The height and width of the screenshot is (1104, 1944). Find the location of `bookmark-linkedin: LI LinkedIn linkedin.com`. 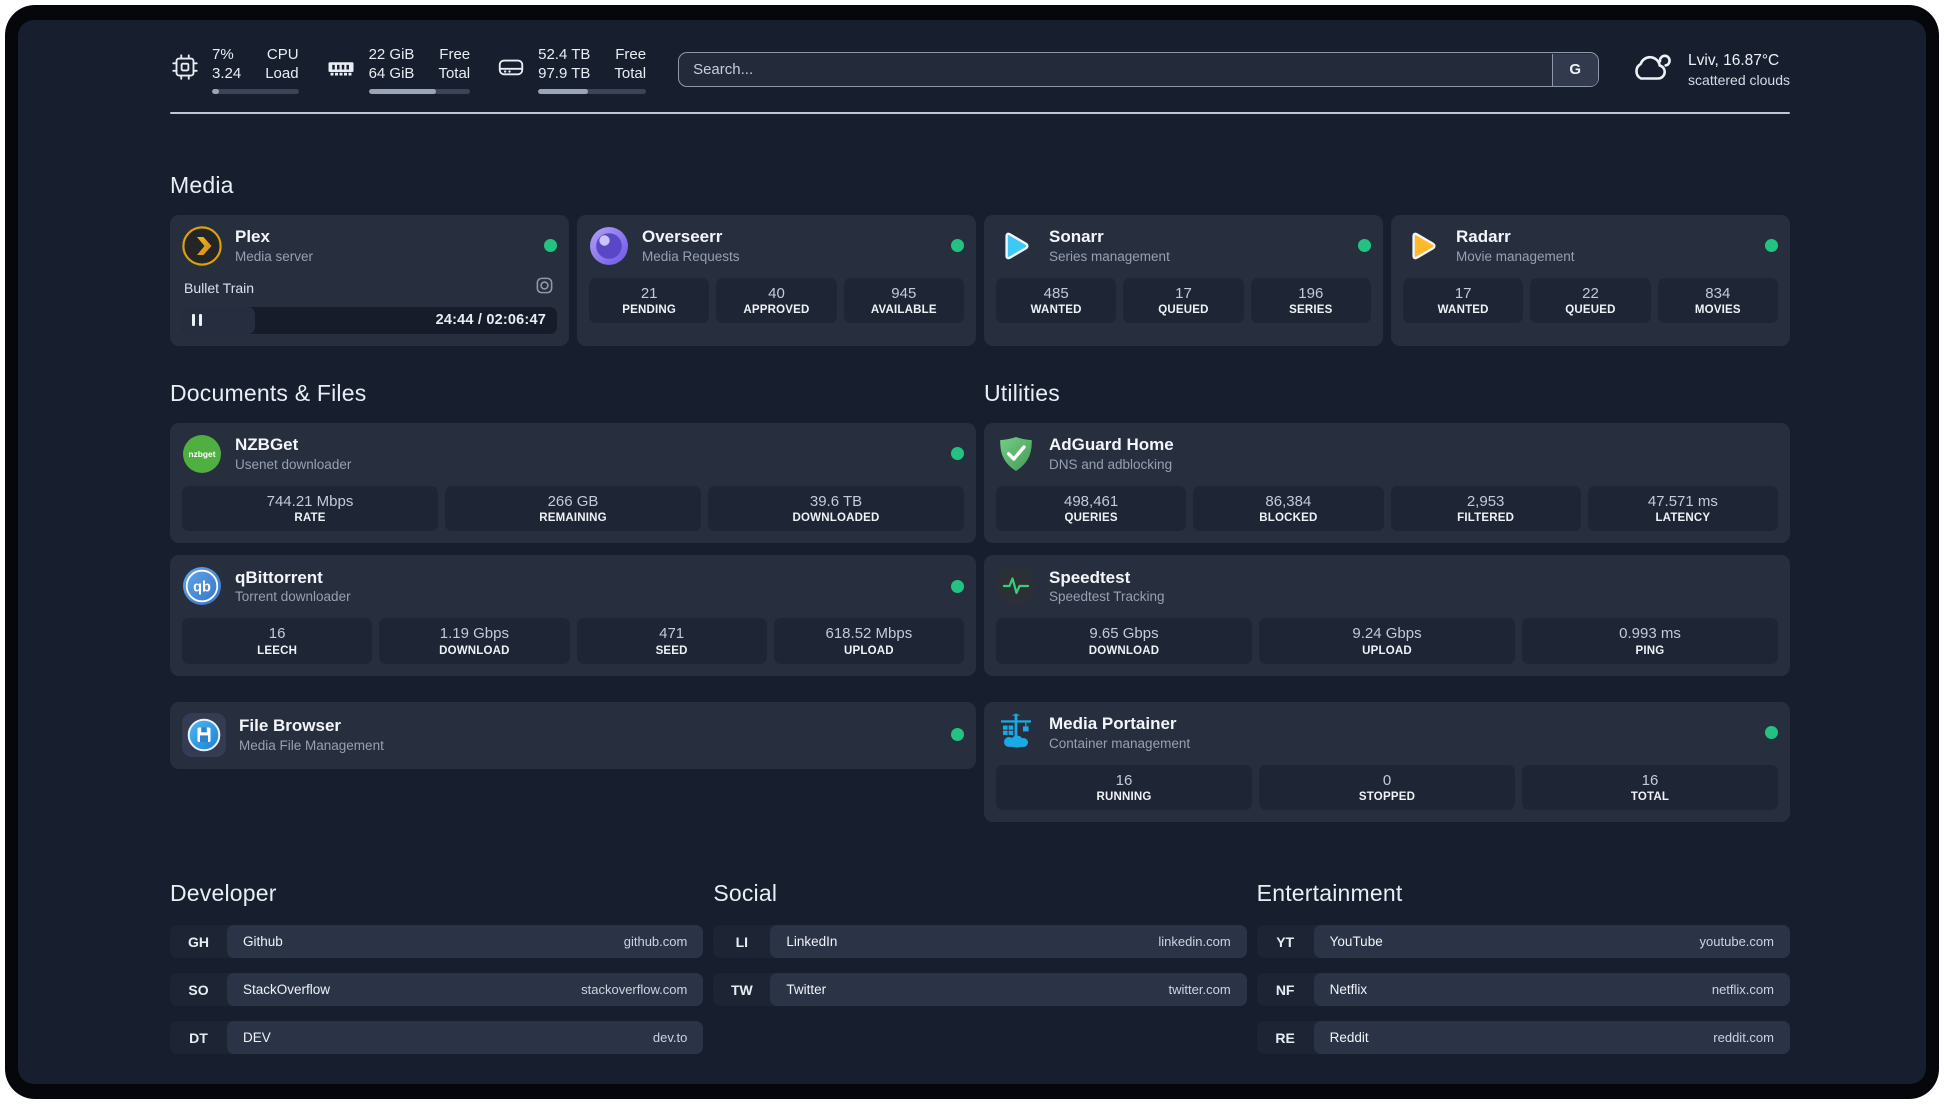

bookmark-linkedin: LI LinkedIn linkedin.com is located at coordinates (980, 941).